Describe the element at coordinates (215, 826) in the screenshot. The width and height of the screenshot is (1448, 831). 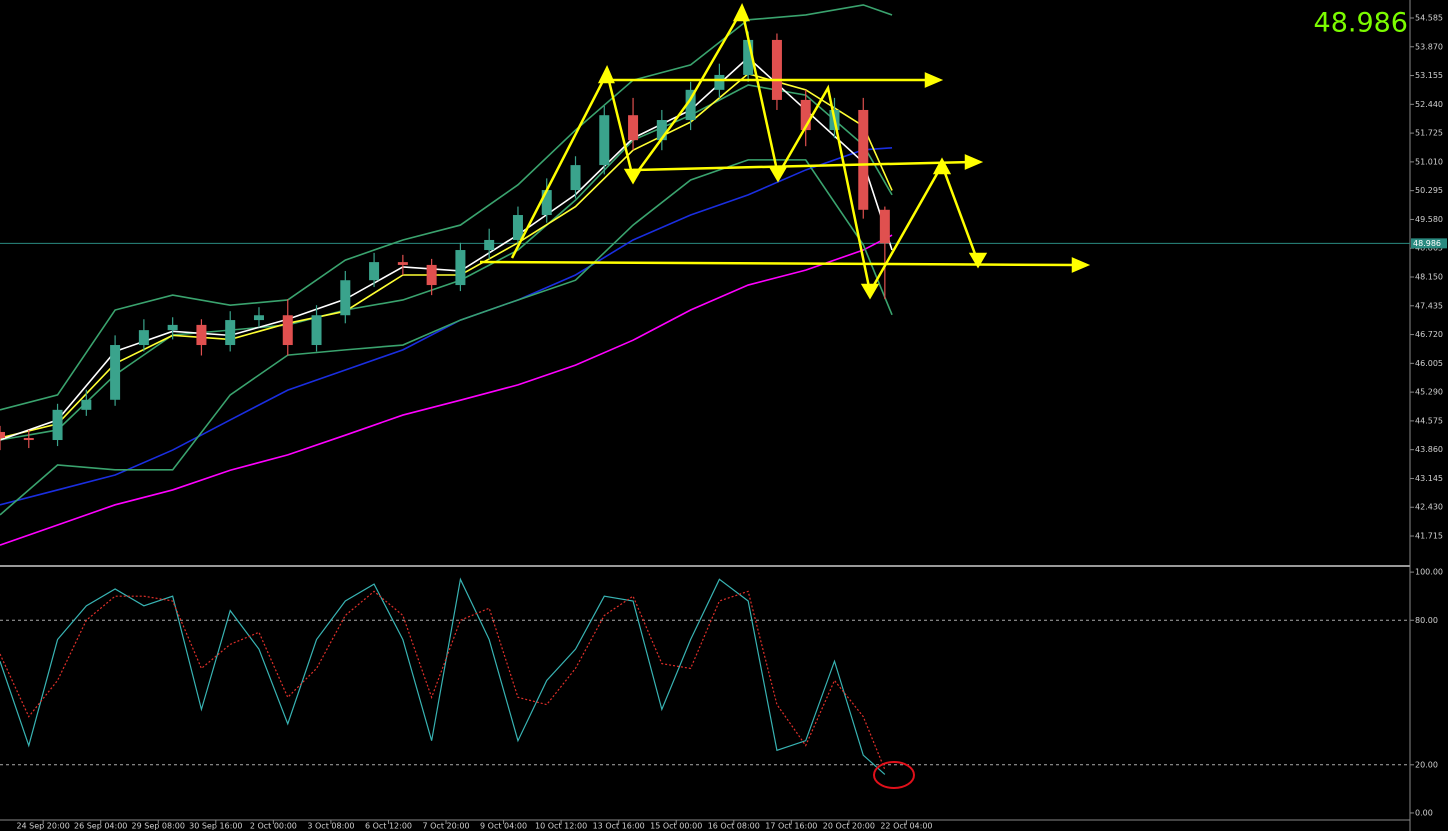
I see `x-tick-label: 30 Sep 16:00` at that location.